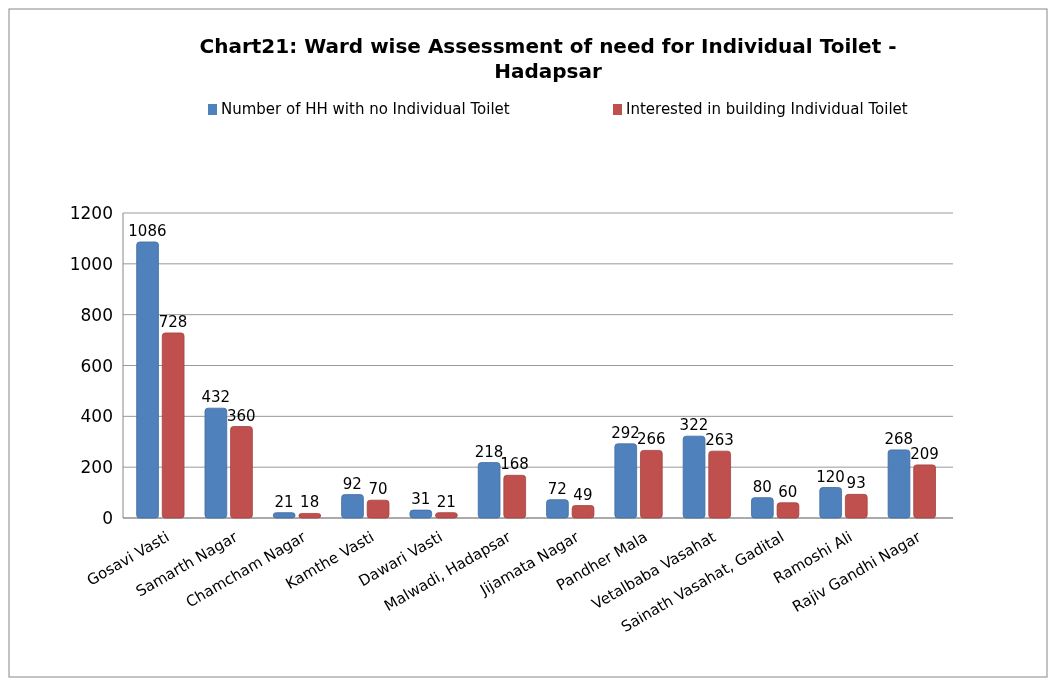 This screenshot has width=1059, height=690. I want to click on data-label: 263, so click(719, 440).